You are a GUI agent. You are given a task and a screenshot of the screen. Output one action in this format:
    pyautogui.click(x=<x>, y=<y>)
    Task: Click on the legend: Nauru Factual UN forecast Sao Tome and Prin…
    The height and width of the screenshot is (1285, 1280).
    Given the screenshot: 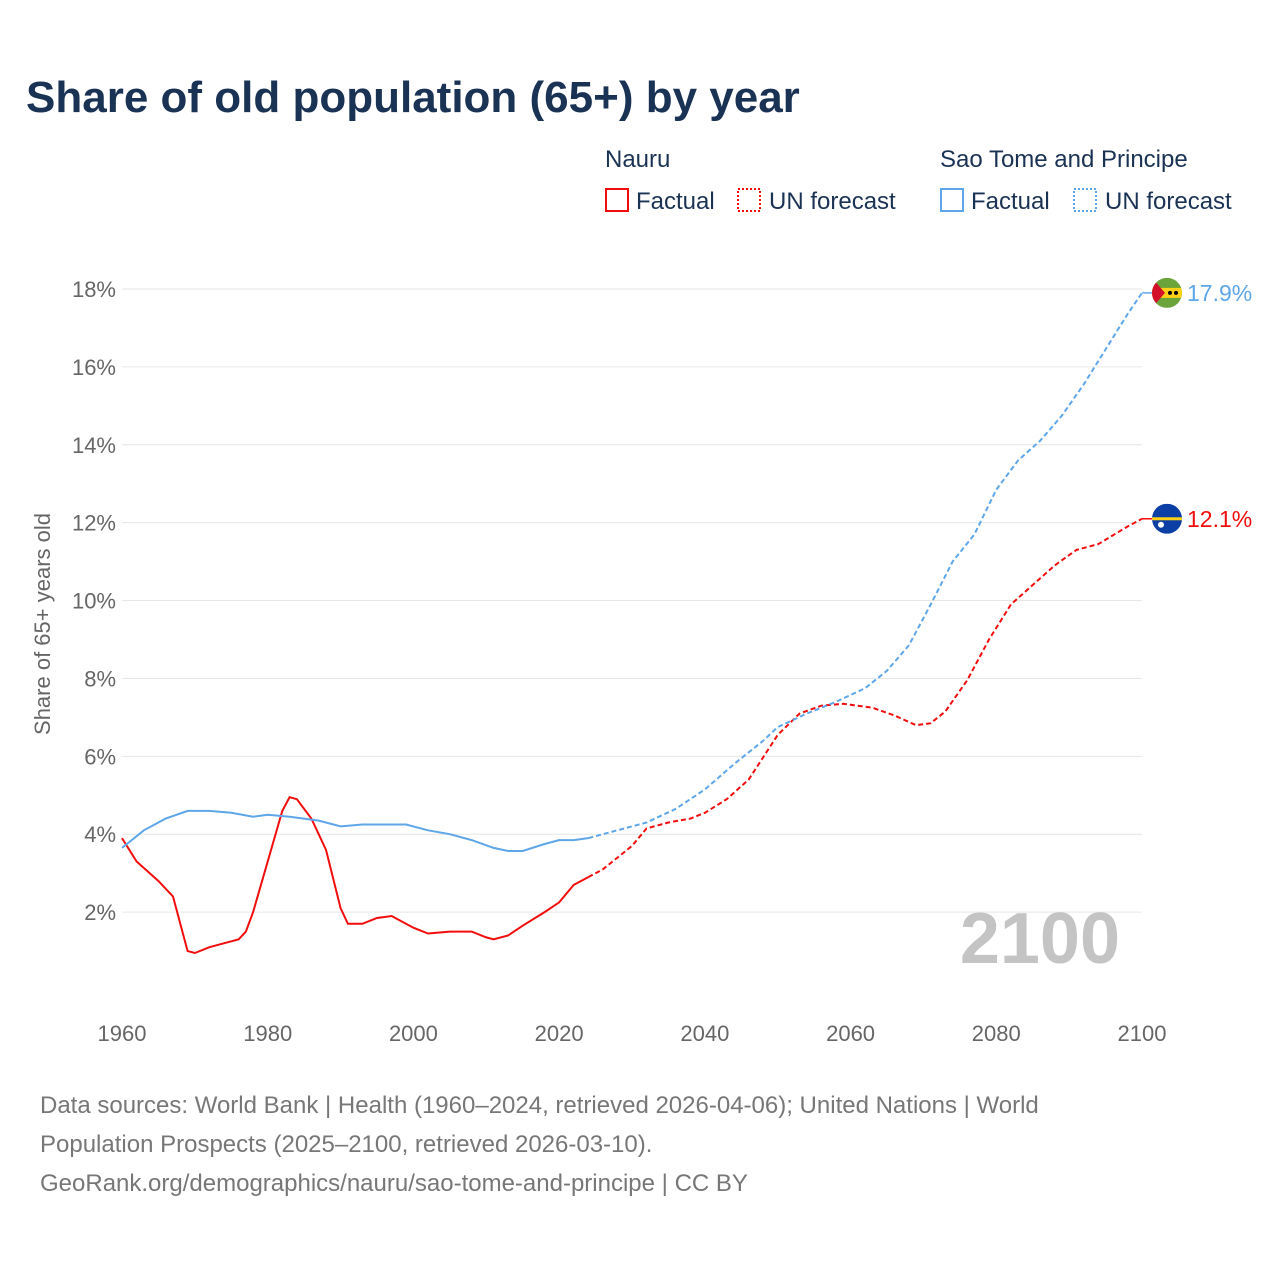 What is the action you would take?
    pyautogui.click(x=918, y=180)
    